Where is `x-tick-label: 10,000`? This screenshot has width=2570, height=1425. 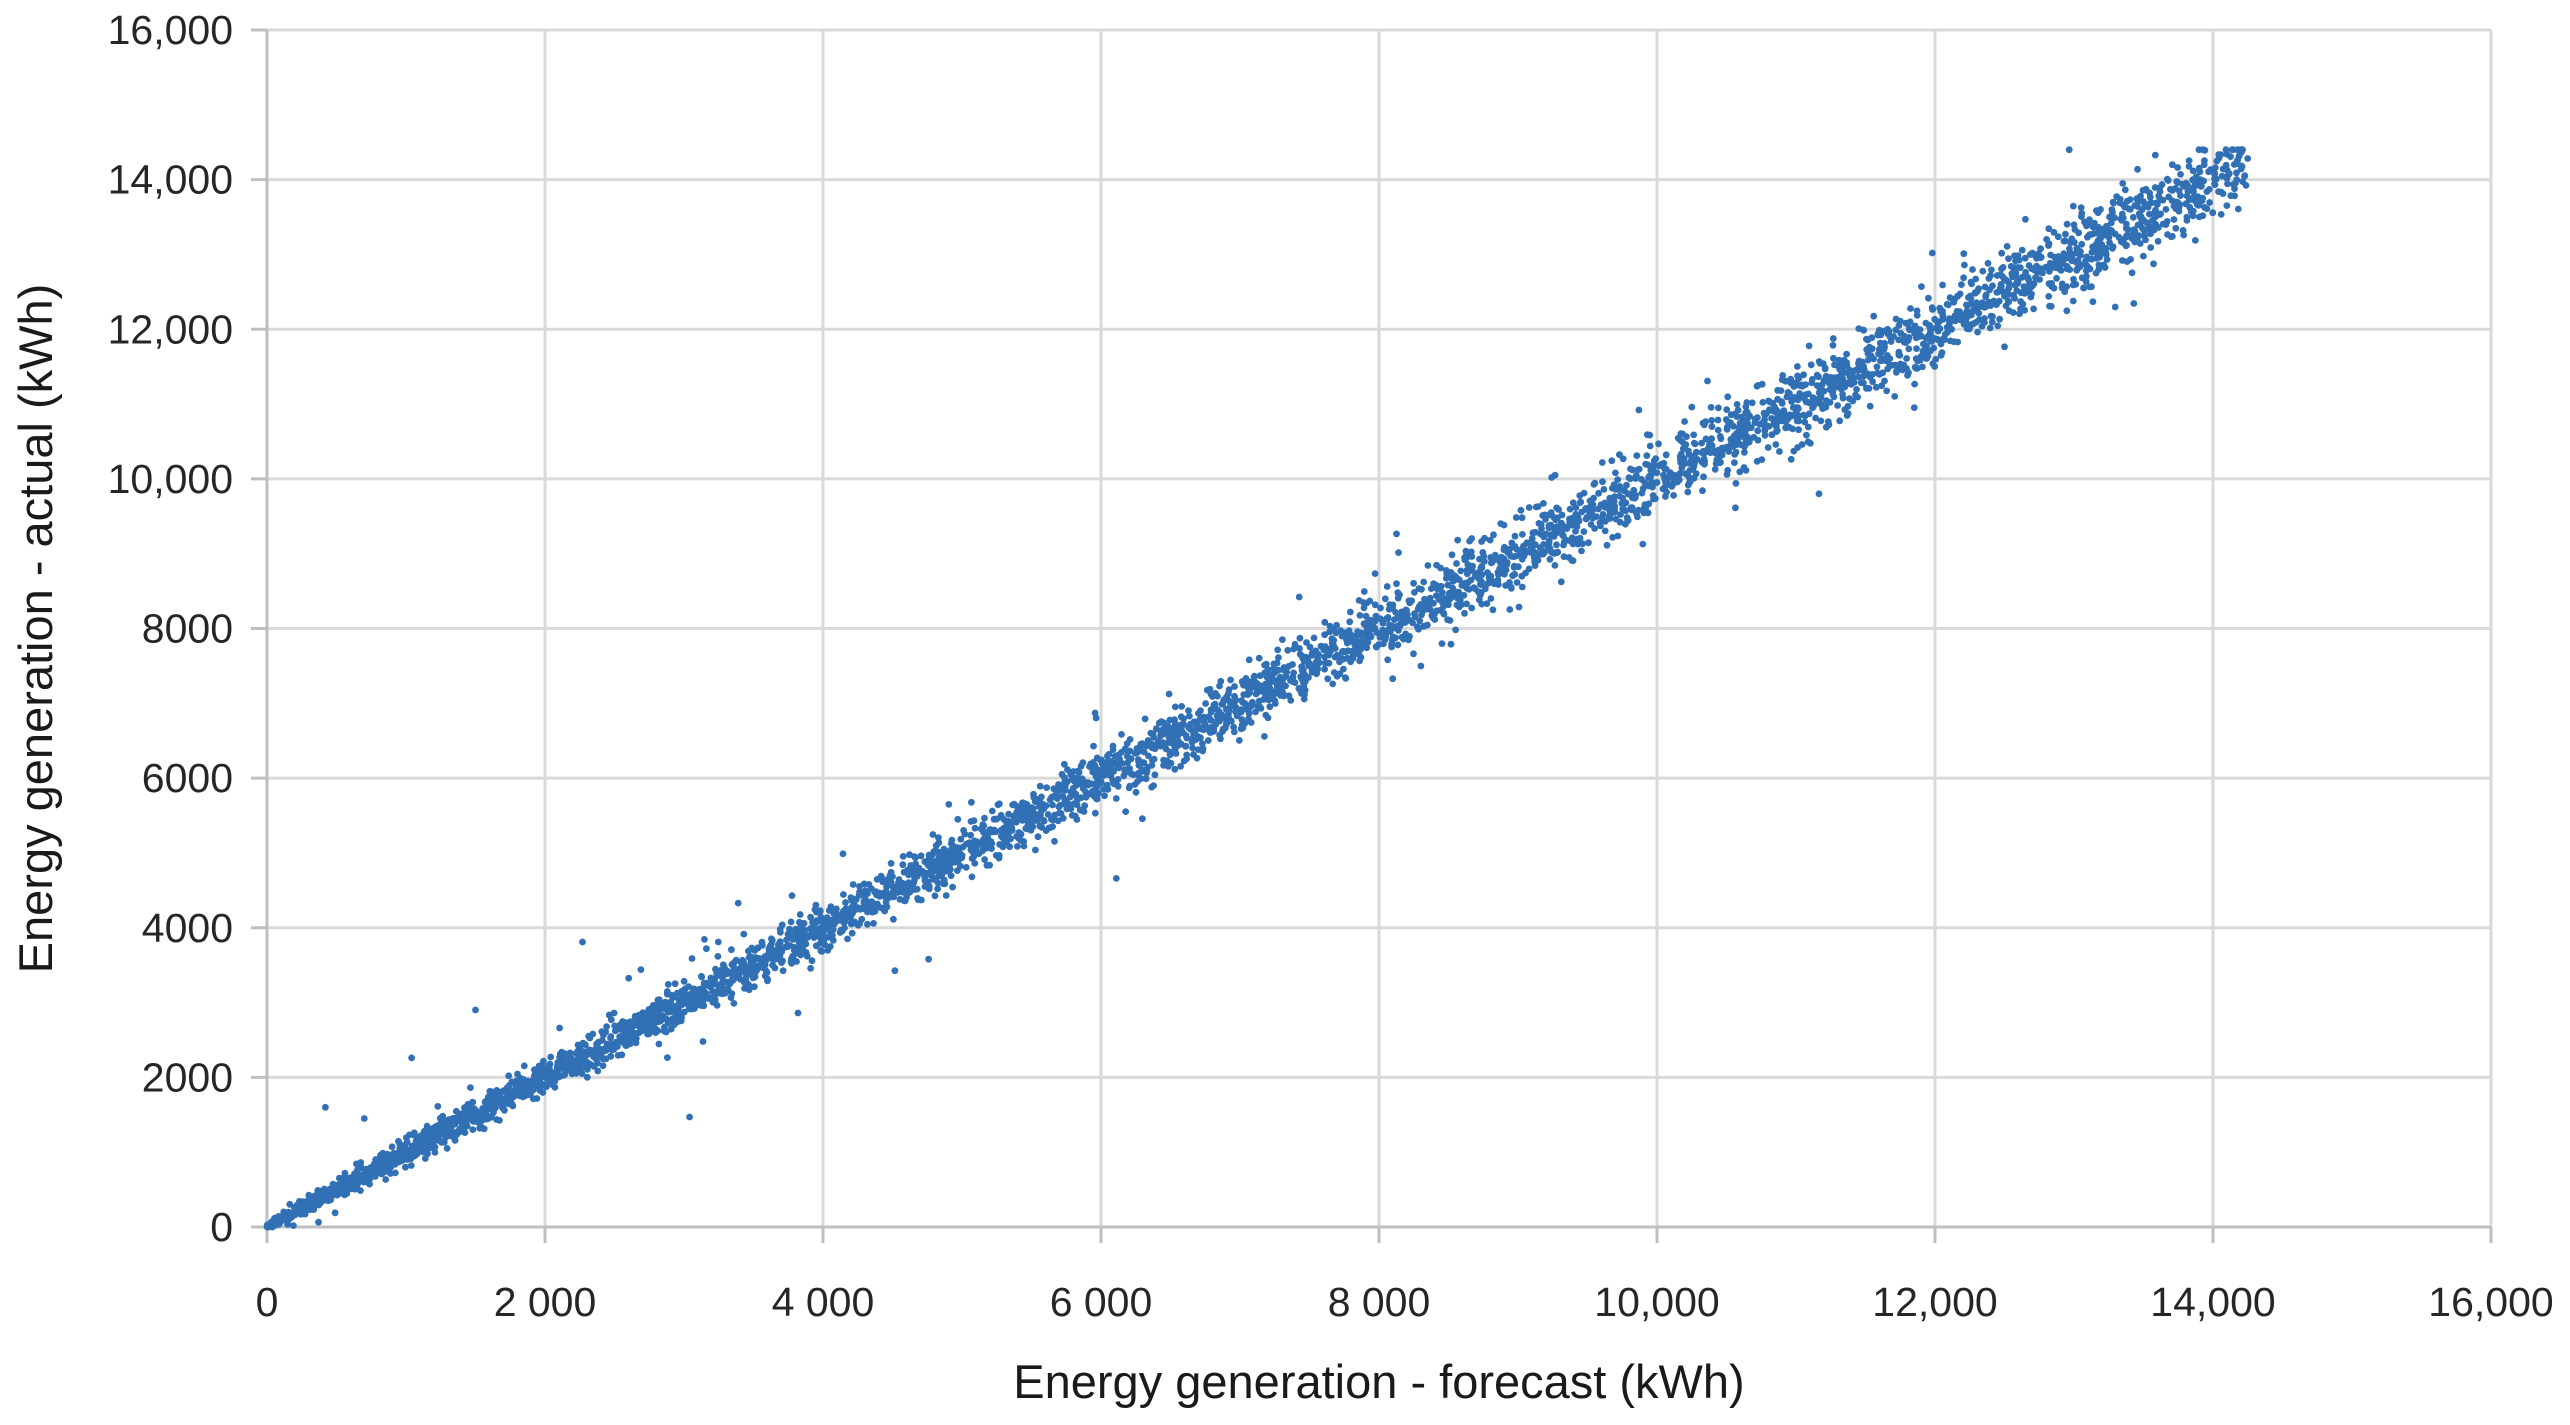 x-tick-label: 10,000 is located at coordinates (1656, 1302).